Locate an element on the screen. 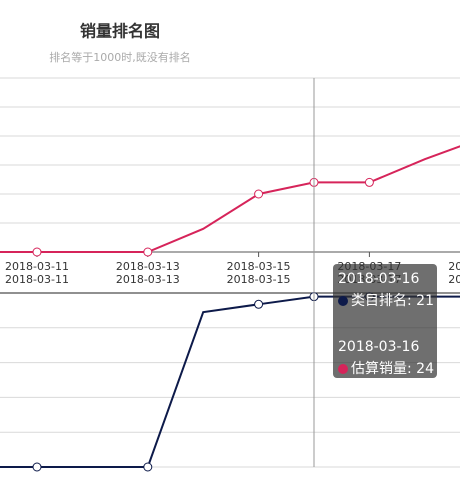 The width and height of the screenshot is (460, 493). tooltip-box is located at coordinates (385, 321).